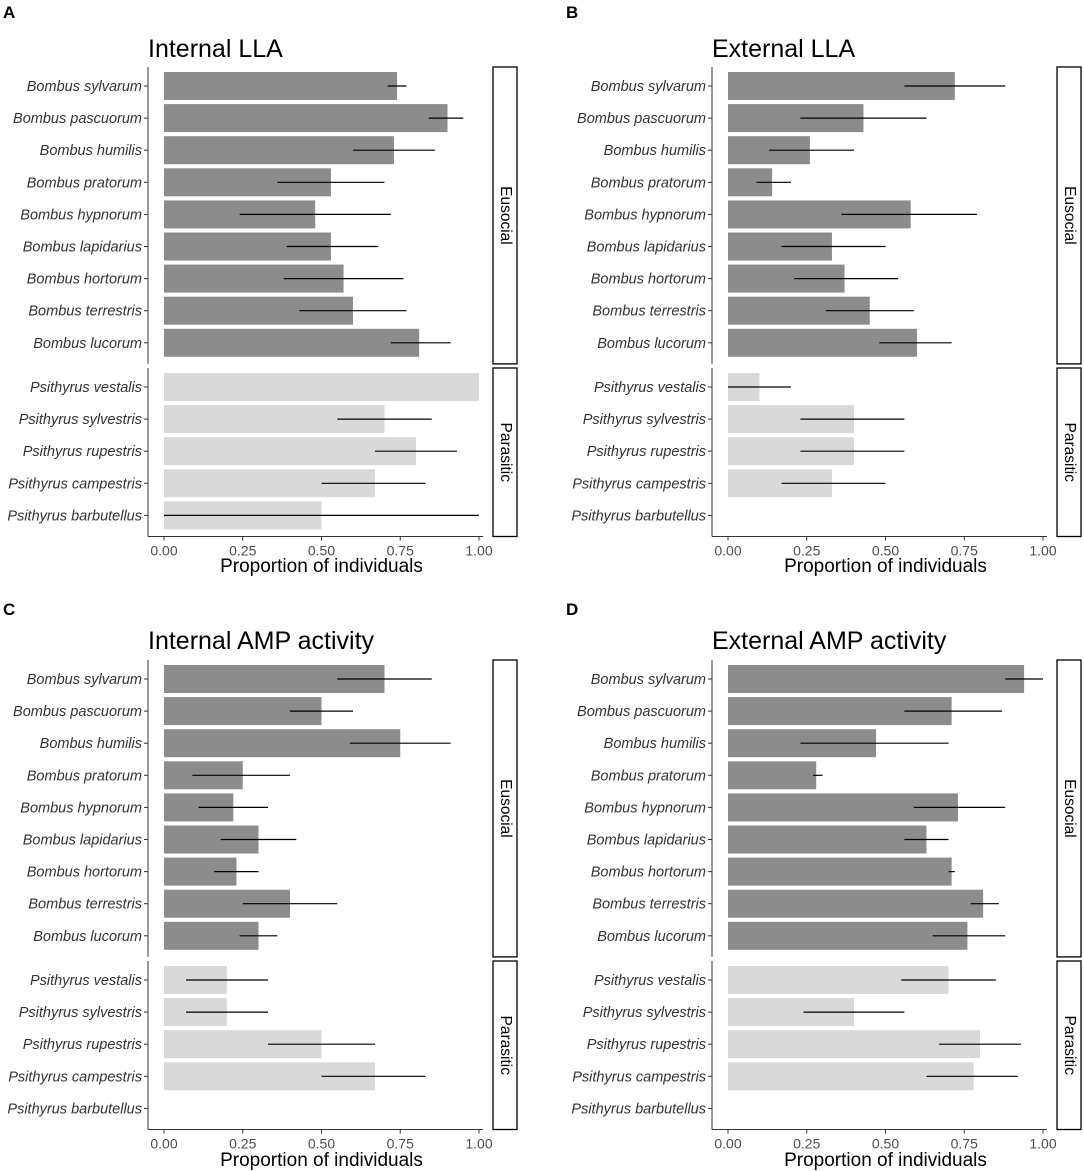 Image resolution: width=1084 pixels, height=1171 pixels. I want to click on chart-title: Internal AMP activity, so click(261, 641).